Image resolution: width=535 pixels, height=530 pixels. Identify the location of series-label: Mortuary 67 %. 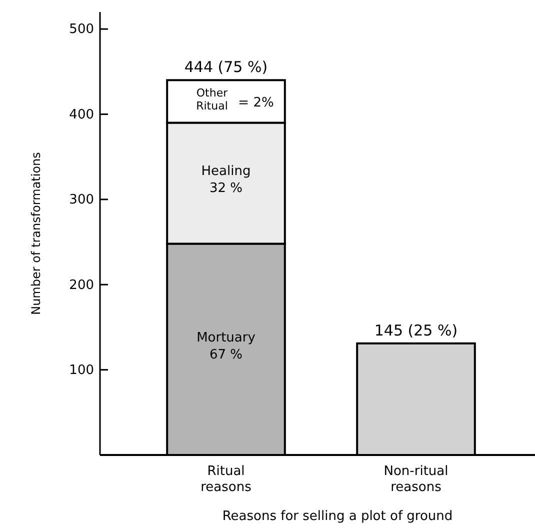
(226, 346).